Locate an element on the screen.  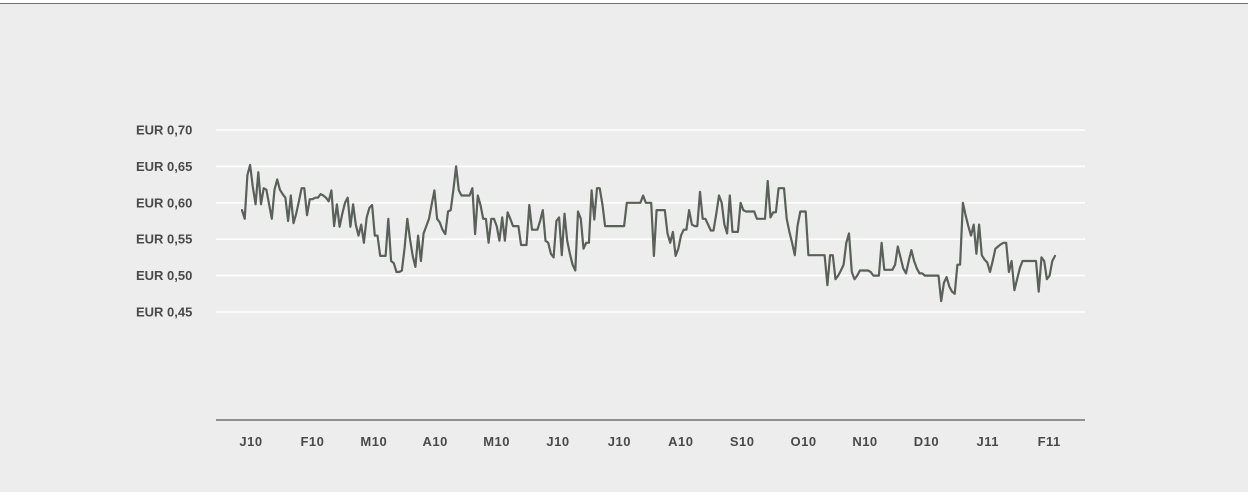
x-tick-label: F11 is located at coordinates (1049, 441).